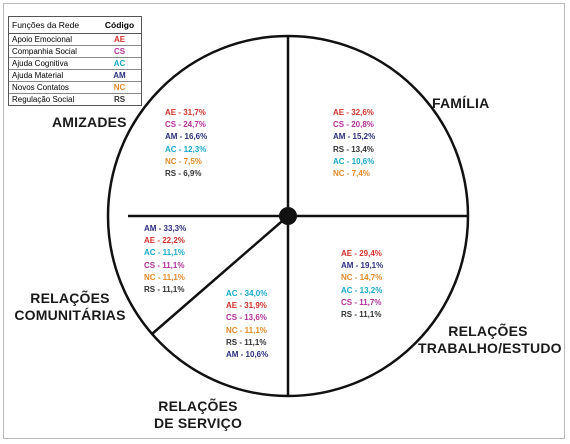  What do you see at coordinates (288, 216) in the screenshot?
I see `center-node` at bounding box center [288, 216].